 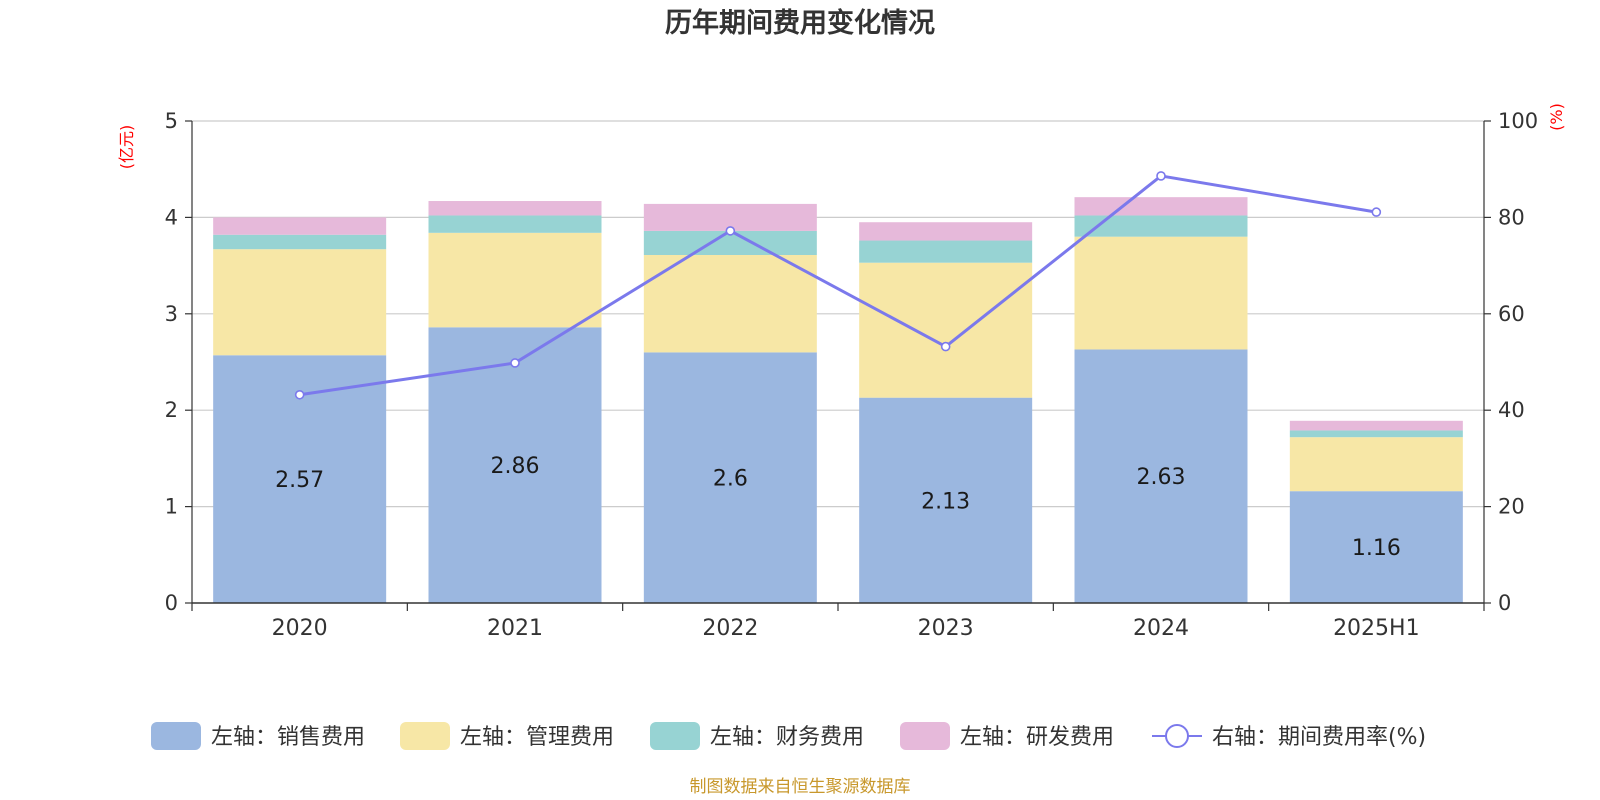 I want to click on legend-label: 左轴：销售费用, so click(x=288, y=737).